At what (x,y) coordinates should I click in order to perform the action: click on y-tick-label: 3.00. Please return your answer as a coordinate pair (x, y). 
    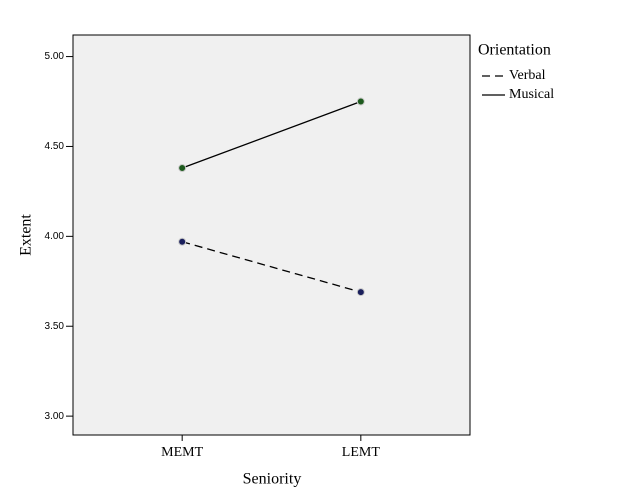
    Looking at the image, I should click on (55, 416).